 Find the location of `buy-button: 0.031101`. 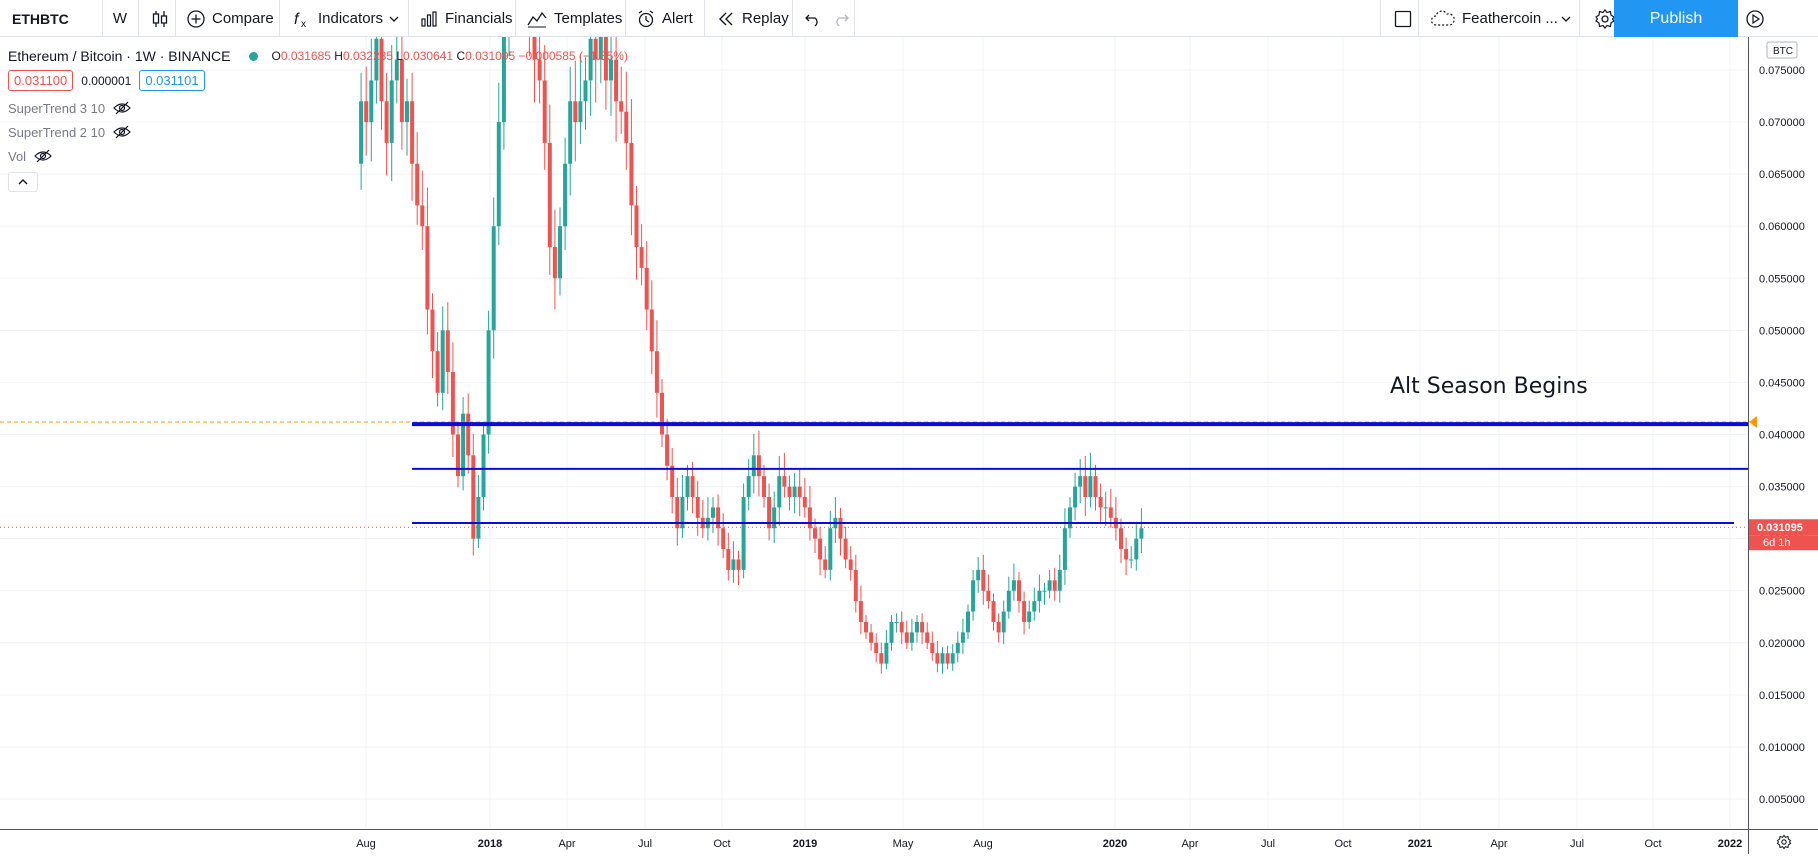

buy-button: 0.031101 is located at coordinates (172, 80).